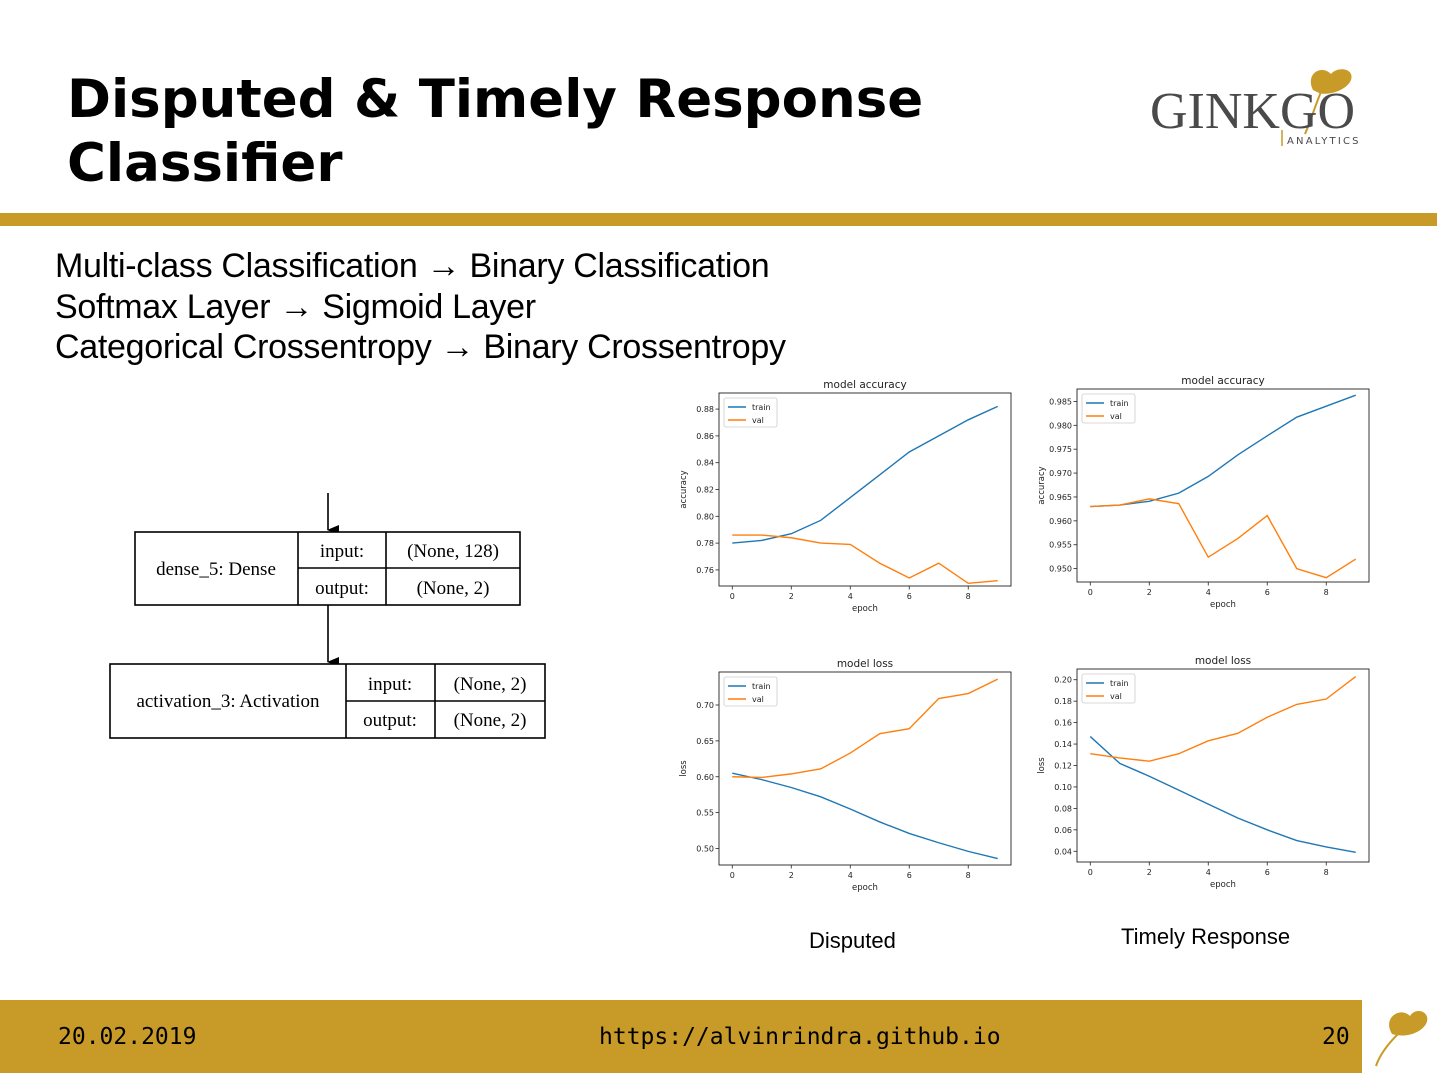 The image size is (1437, 1073). What do you see at coordinates (1063, 830) in the screenshot?
I see `y-tick-label: 0.06` at bounding box center [1063, 830].